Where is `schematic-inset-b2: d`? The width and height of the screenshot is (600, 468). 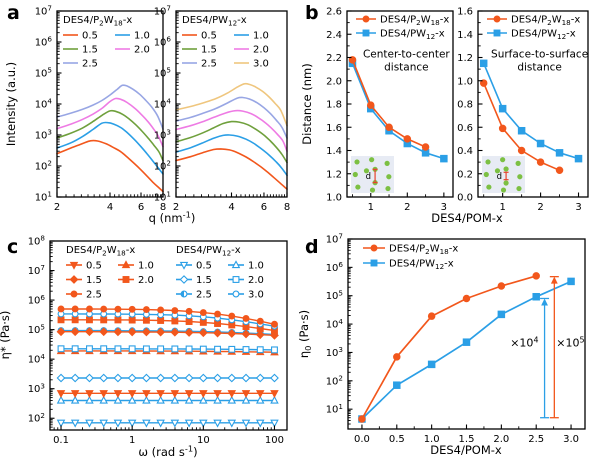
schematic-inset-b2: d is located at coordinates (503, 174).